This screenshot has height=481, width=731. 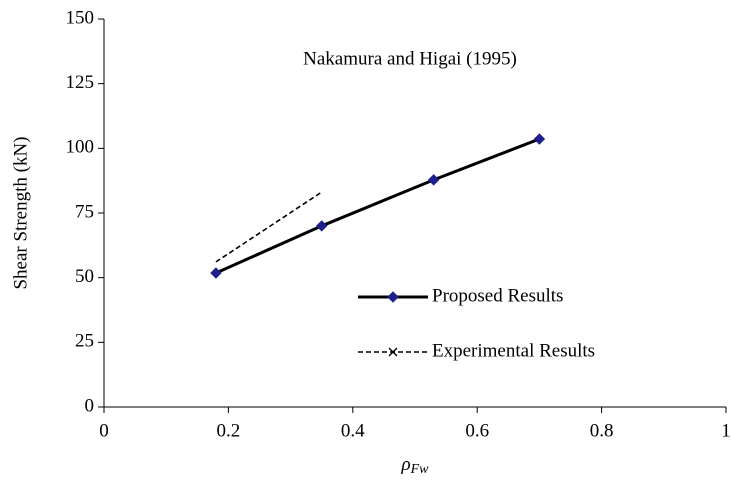 What do you see at coordinates (84, 341) in the screenshot?
I see `y-tick-label: 25` at bounding box center [84, 341].